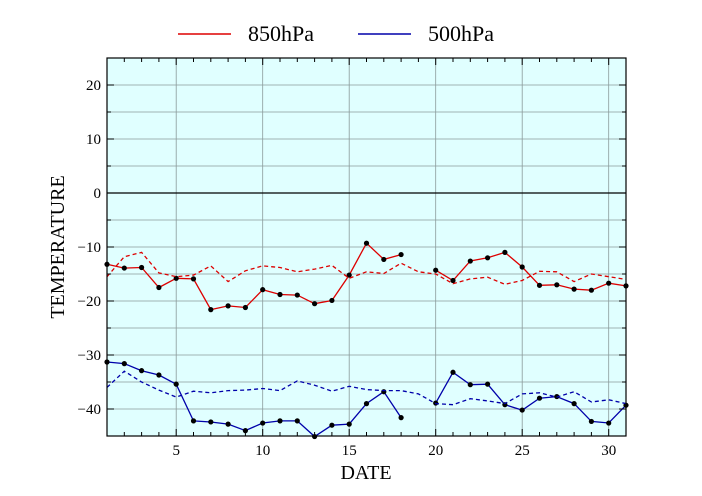 The height and width of the screenshot is (496, 702). Describe the element at coordinates (435, 451) in the screenshot. I see `x-tick-label: 20` at that location.